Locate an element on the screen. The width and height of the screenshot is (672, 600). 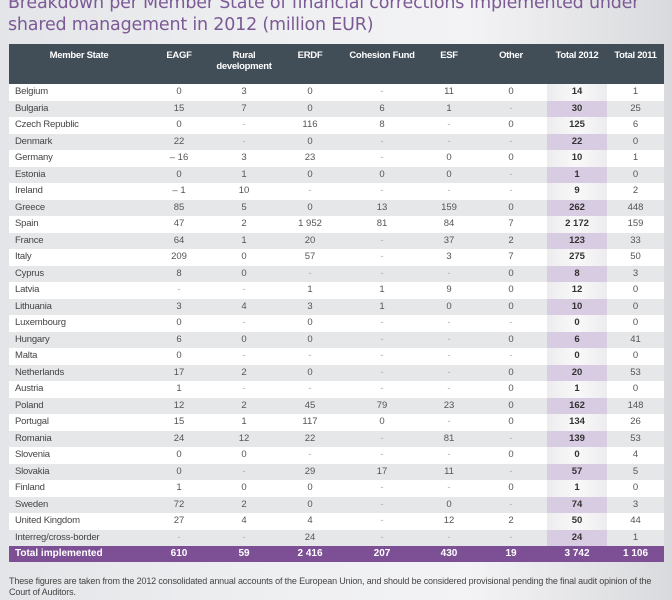
table-row: Finland 1 0 0- -0 1 0 is located at coordinates (336, 488).